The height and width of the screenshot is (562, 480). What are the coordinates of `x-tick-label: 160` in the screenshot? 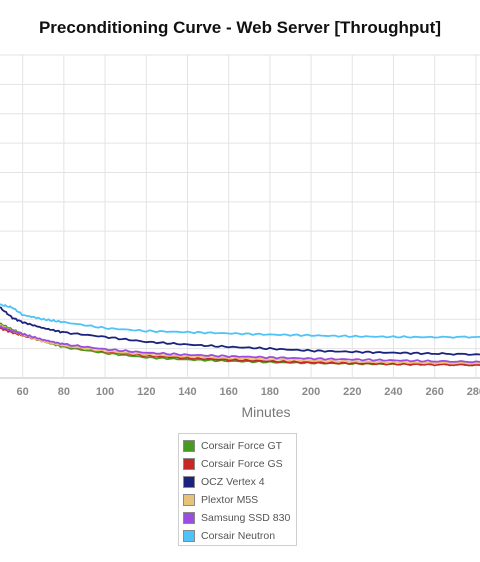 It's located at (228, 392).